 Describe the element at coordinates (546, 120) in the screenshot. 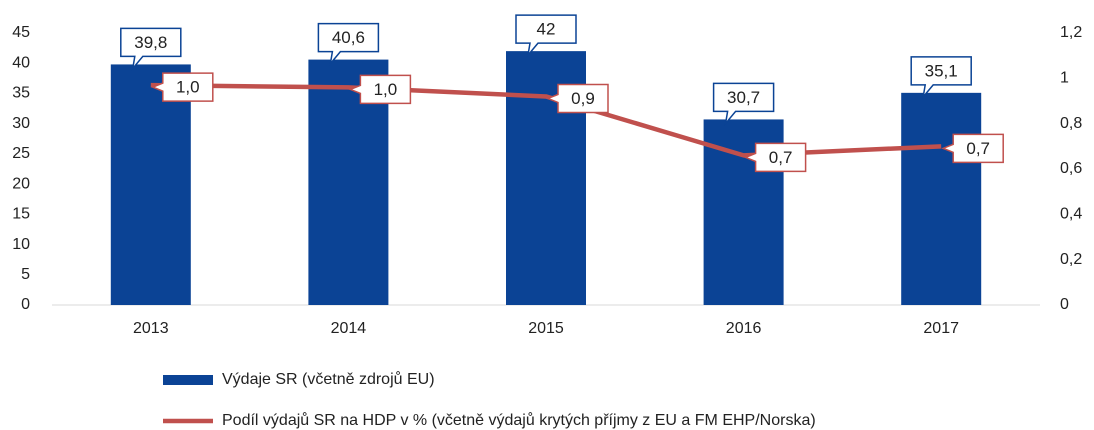

I see `line` at that location.